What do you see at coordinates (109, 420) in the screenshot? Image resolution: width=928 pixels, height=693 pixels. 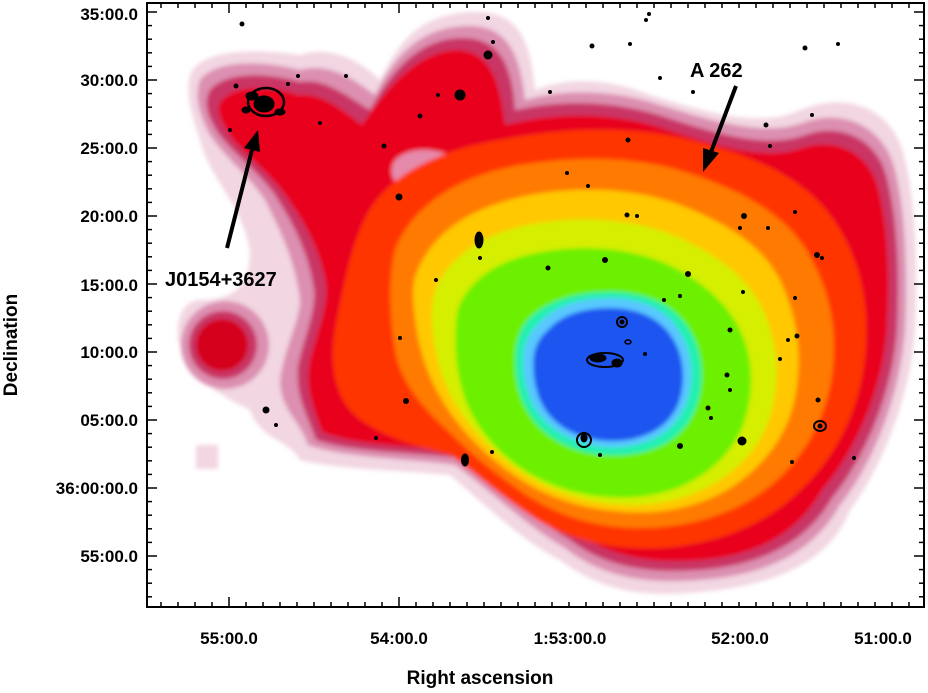 I see `y-tick-label: 05:00.0` at bounding box center [109, 420].